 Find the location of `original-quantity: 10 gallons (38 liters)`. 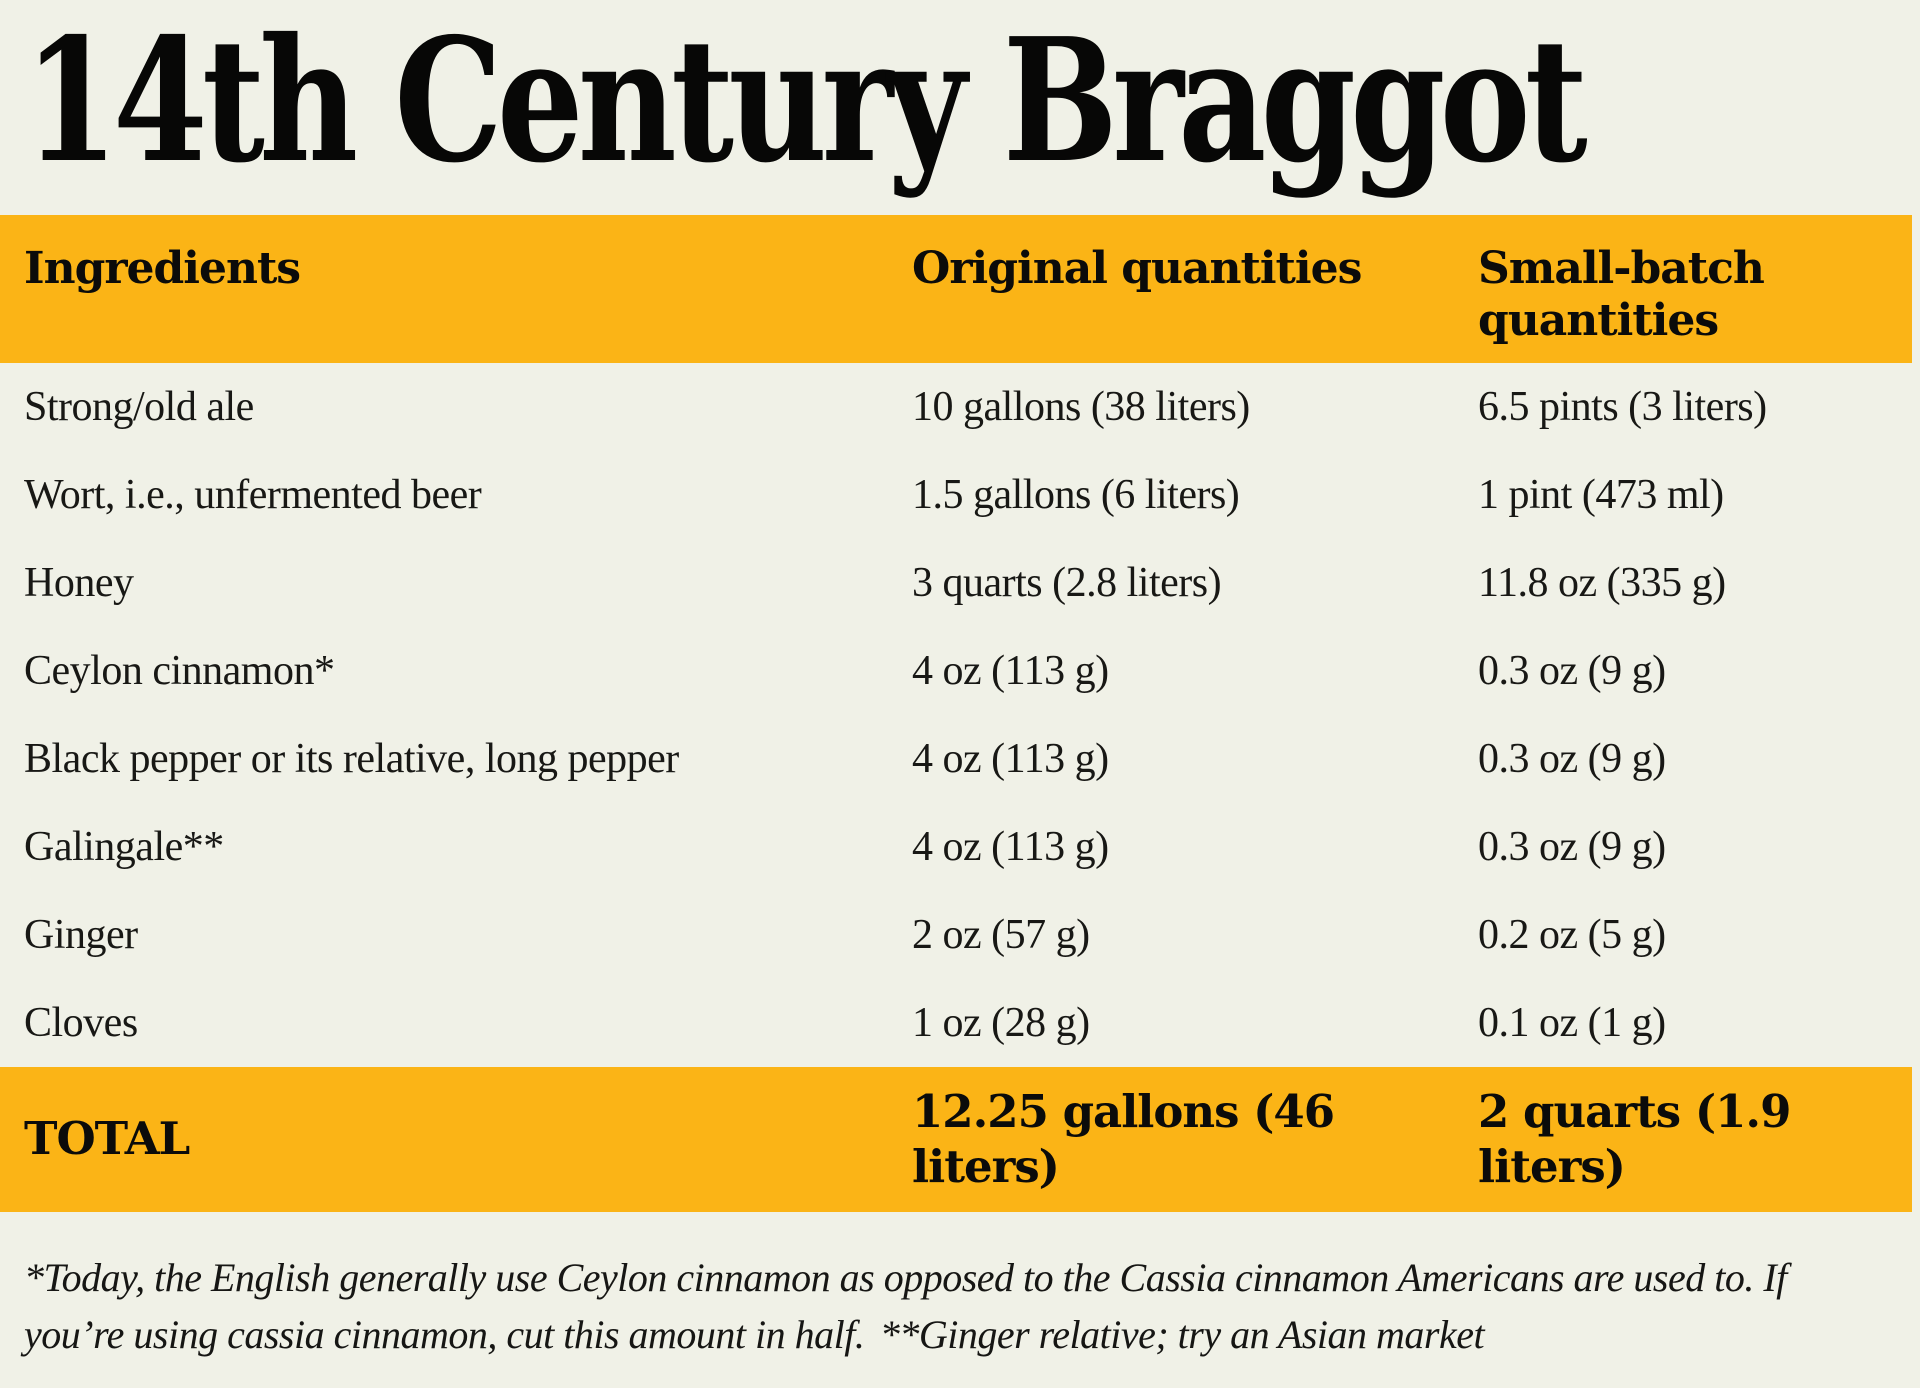

original-quantity: 10 gallons (38 liters) is located at coordinates (1081, 406).